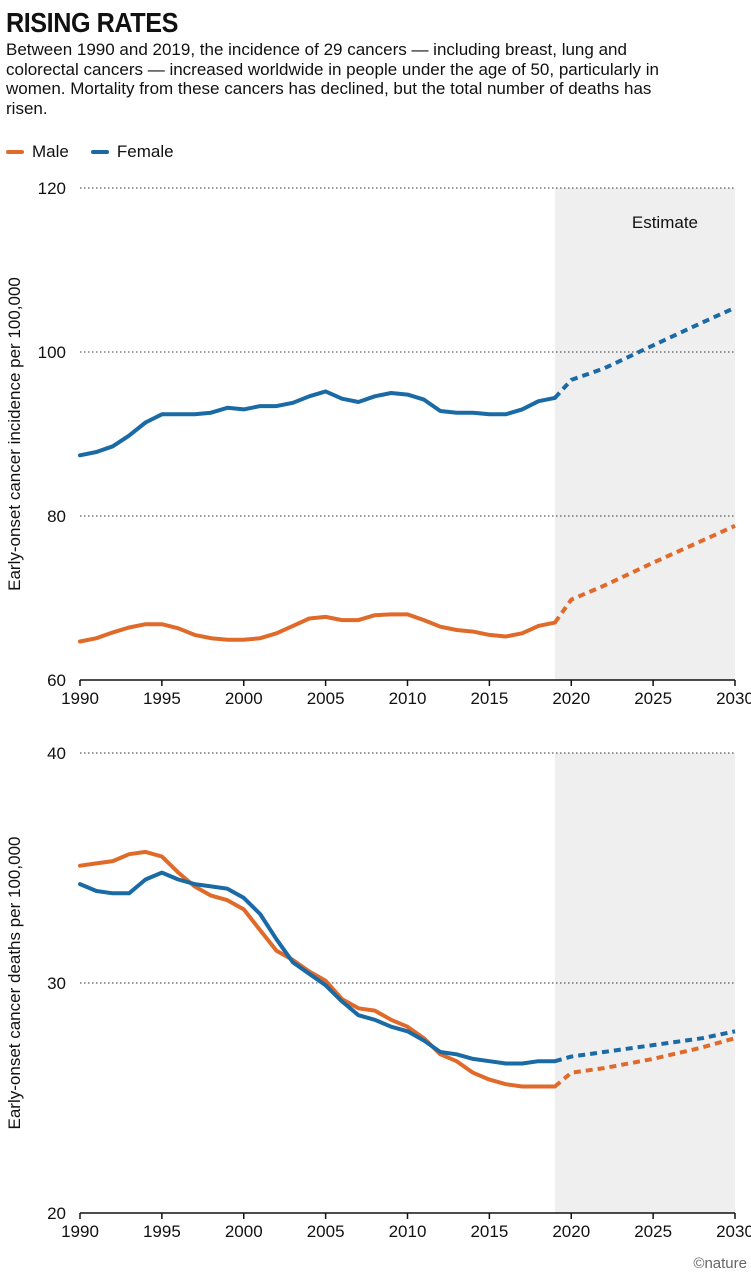  I want to click on y-tick-label: 120, so click(52, 188).